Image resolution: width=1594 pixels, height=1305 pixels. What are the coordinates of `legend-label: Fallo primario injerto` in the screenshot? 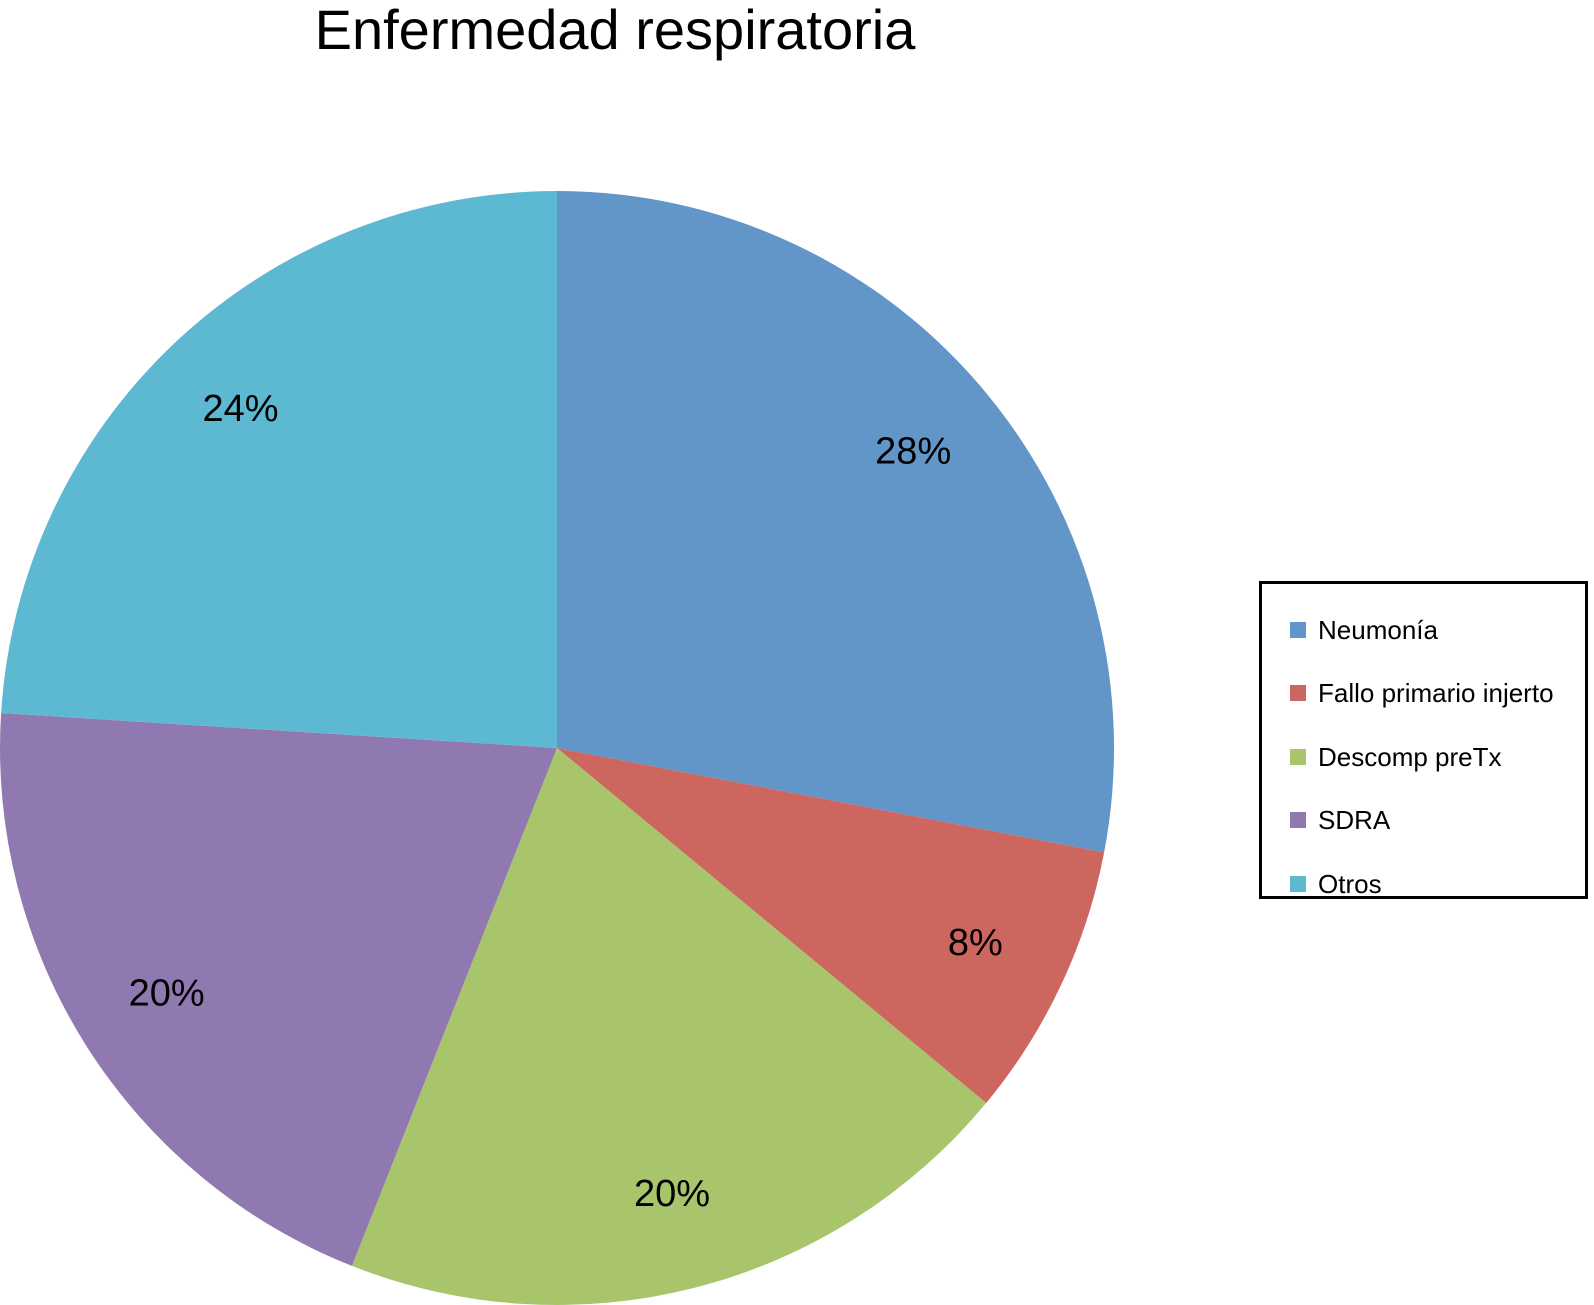 It's located at (1436, 693).